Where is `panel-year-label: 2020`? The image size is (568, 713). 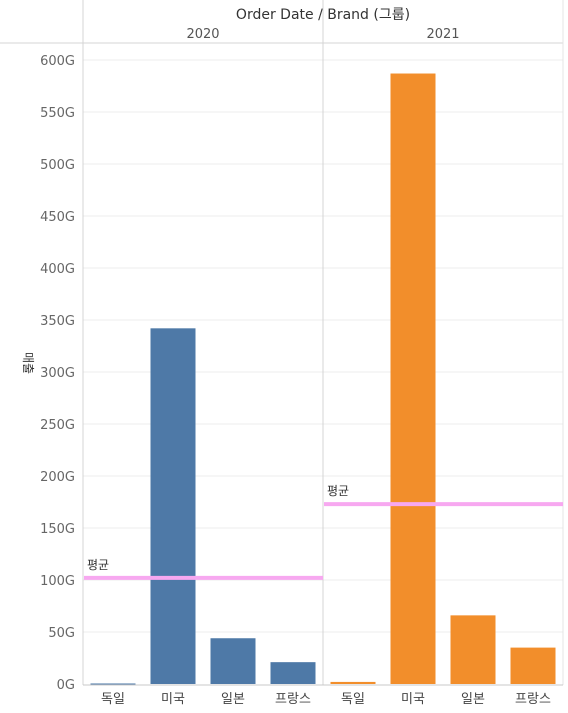 panel-year-label: 2020 is located at coordinates (202, 34).